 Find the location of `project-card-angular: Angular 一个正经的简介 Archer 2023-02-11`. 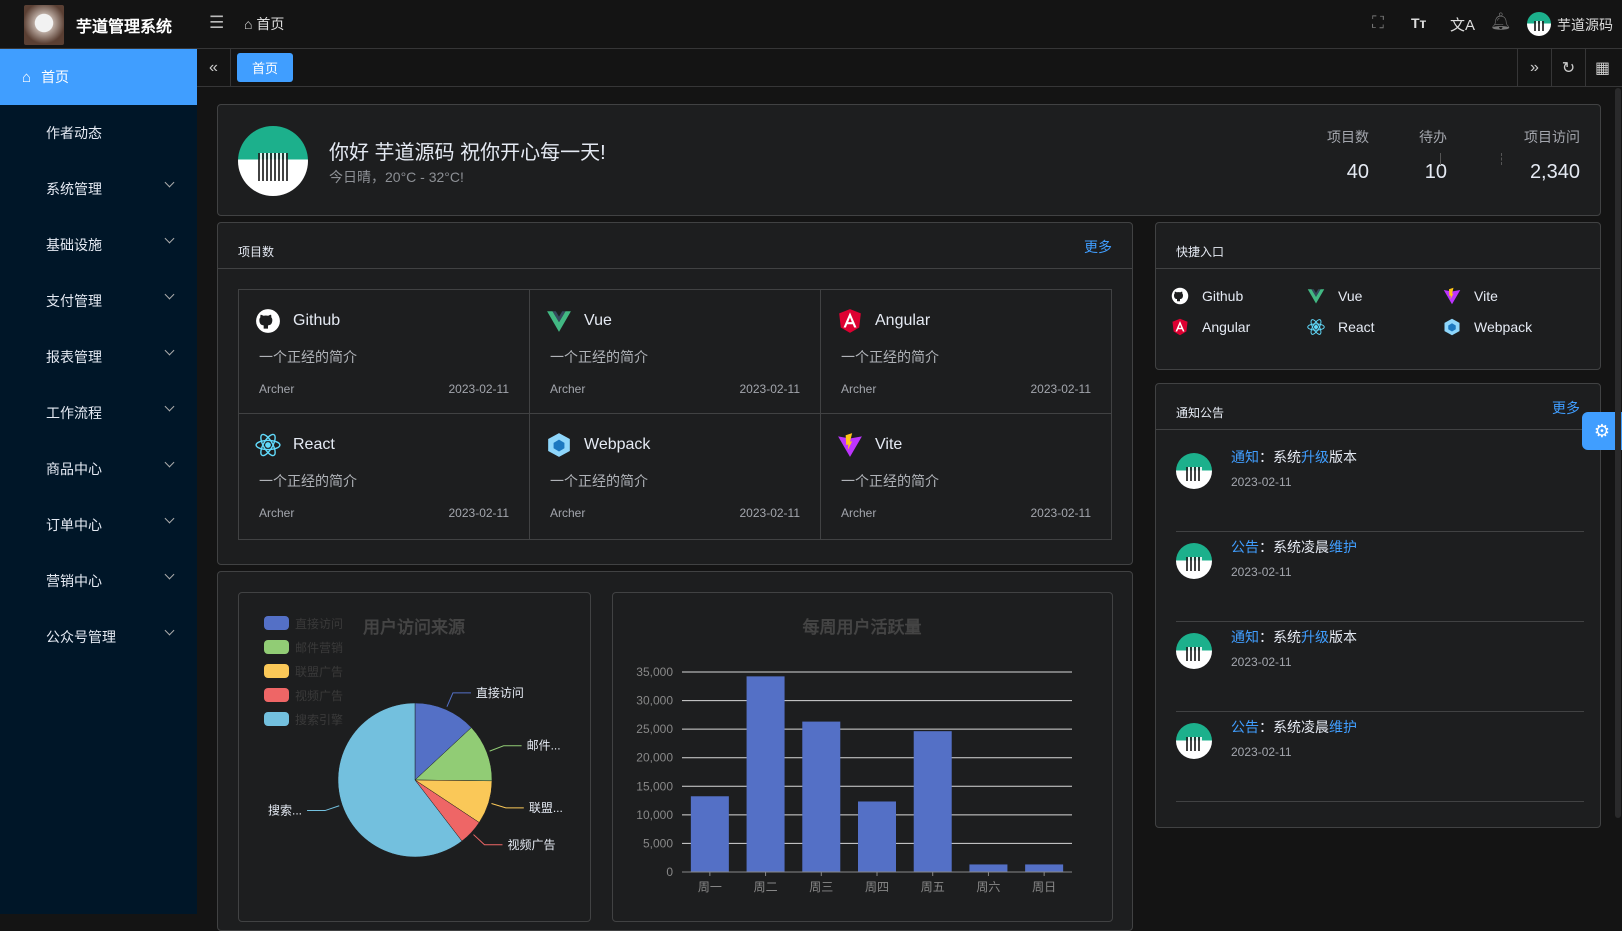

project-card-angular: Angular 一个正经的简介 Archer 2023-02-11 is located at coordinates (966, 352).